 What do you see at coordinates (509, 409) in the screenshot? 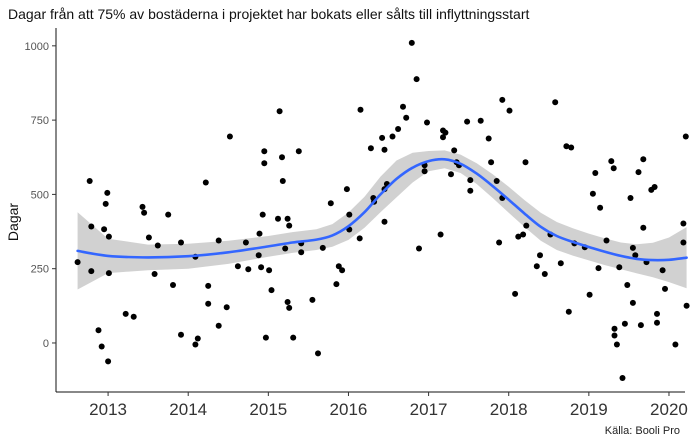
I see `x-tick-label: 2018` at bounding box center [509, 409].